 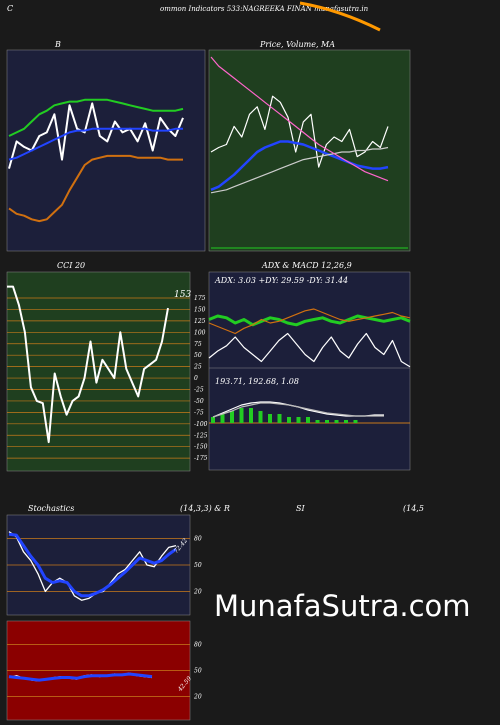 What do you see at coordinates (306, 265) in the screenshot?
I see `adx-macd-title: ADX & MACD 12,26,9` at bounding box center [306, 265].